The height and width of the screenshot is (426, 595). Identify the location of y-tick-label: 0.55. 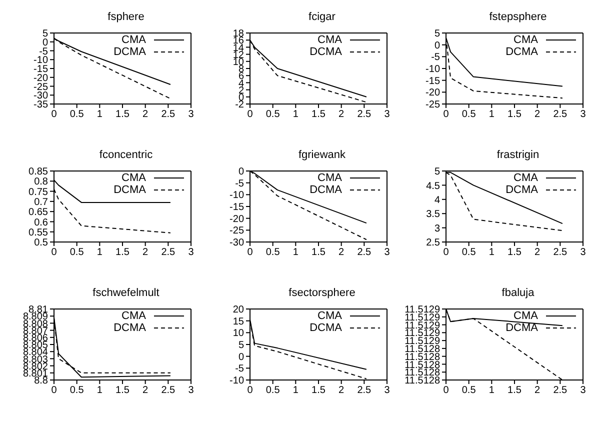
(38, 232).